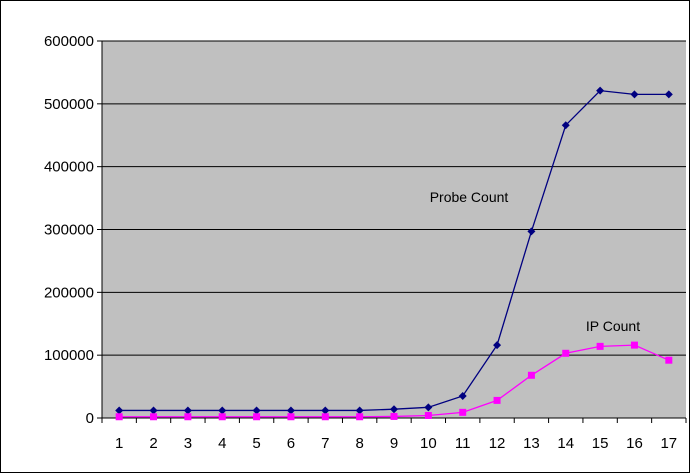 Image resolution: width=690 pixels, height=473 pixels. Describe the element at coordinates (325, 443) in the screenshot. I see `x-tick-label: 7` at that location.